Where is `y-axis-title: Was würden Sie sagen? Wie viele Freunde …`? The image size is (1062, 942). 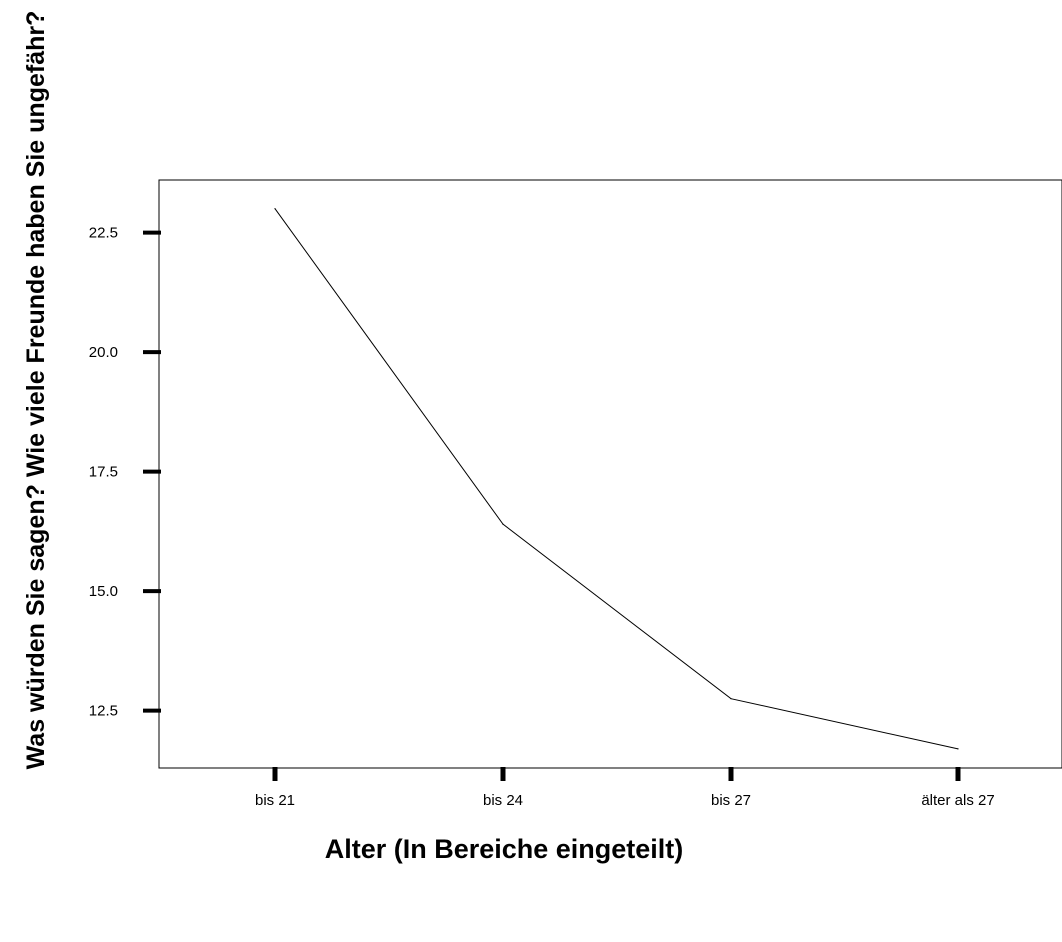
y-axis-title: Was würden Sie sagen? Wie viele Freunde … is located at coordinates (36, 390).